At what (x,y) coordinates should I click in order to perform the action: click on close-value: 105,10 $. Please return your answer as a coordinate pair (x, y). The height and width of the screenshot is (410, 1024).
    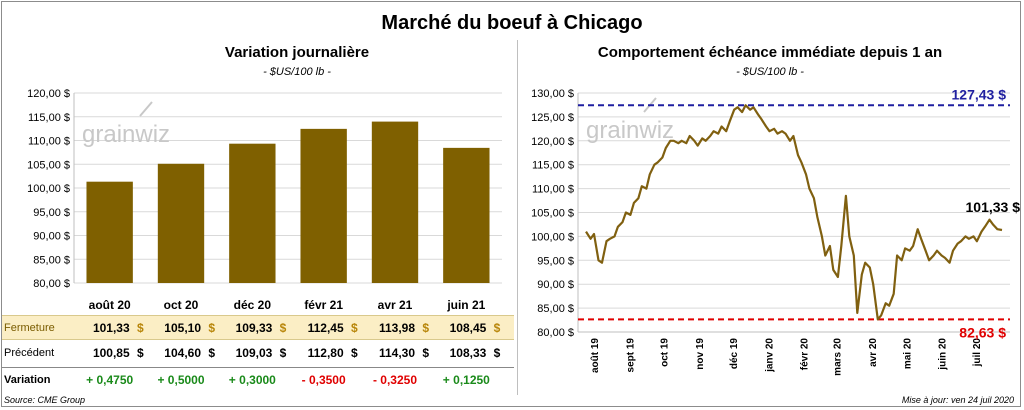
    Looking at the image, I should click on (175, 328).